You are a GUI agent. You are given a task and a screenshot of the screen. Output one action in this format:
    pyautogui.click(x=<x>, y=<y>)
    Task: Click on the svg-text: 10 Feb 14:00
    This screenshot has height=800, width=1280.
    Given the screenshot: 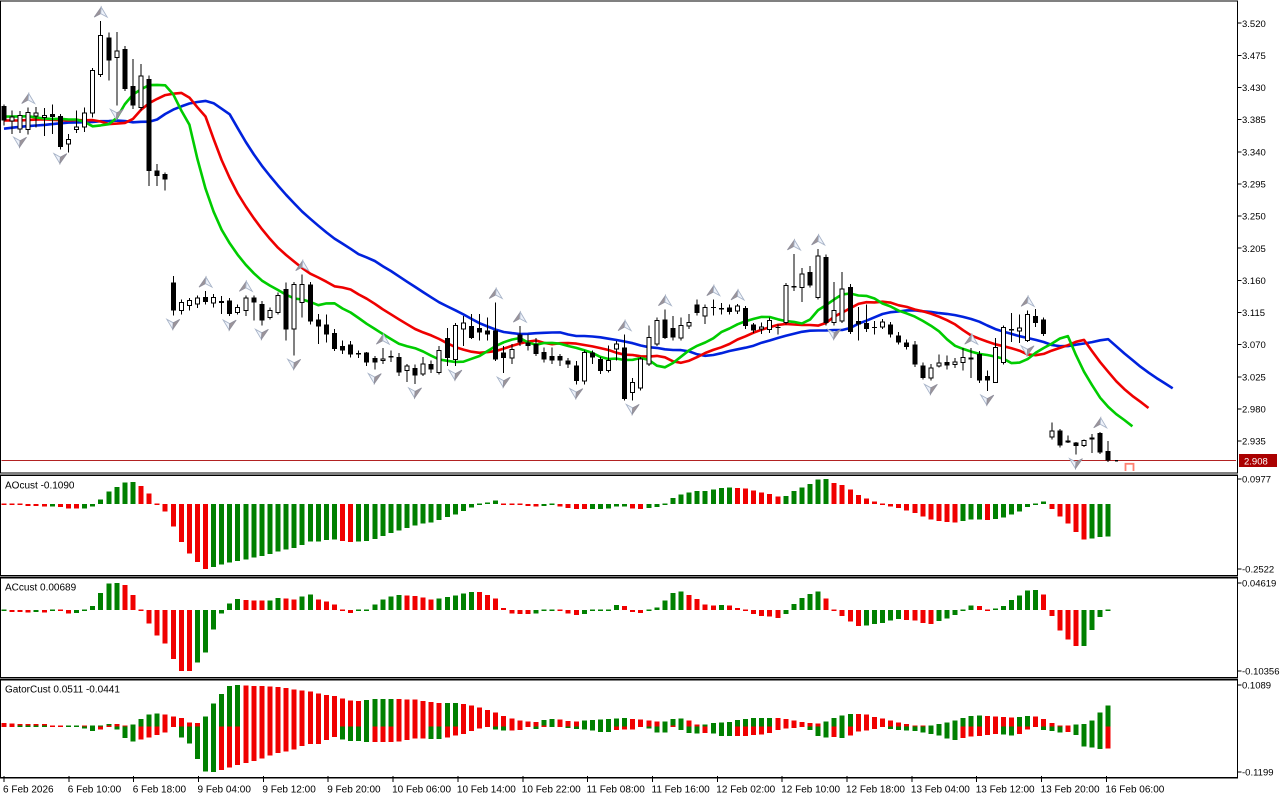 What is the action you would take?
    pyautogui.click(x=486, y=790)
    